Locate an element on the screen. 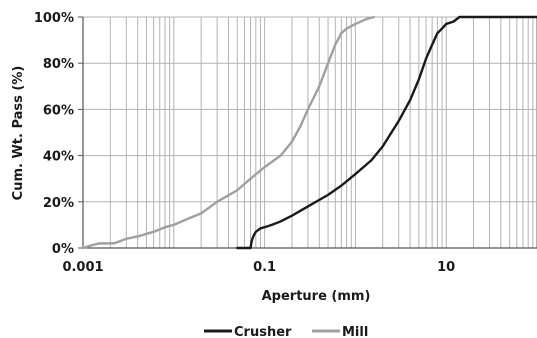  x-tick-label: 0.1 is located at coordinates (264, 267).